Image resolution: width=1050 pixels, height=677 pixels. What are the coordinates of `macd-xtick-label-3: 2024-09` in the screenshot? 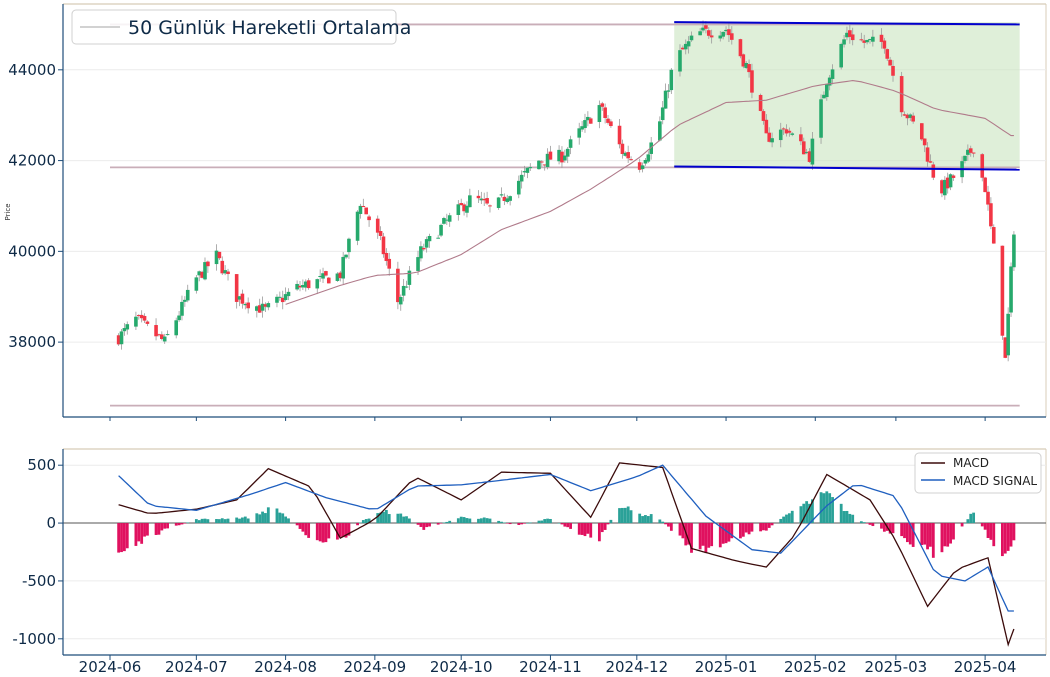 It's located at (374, 667).